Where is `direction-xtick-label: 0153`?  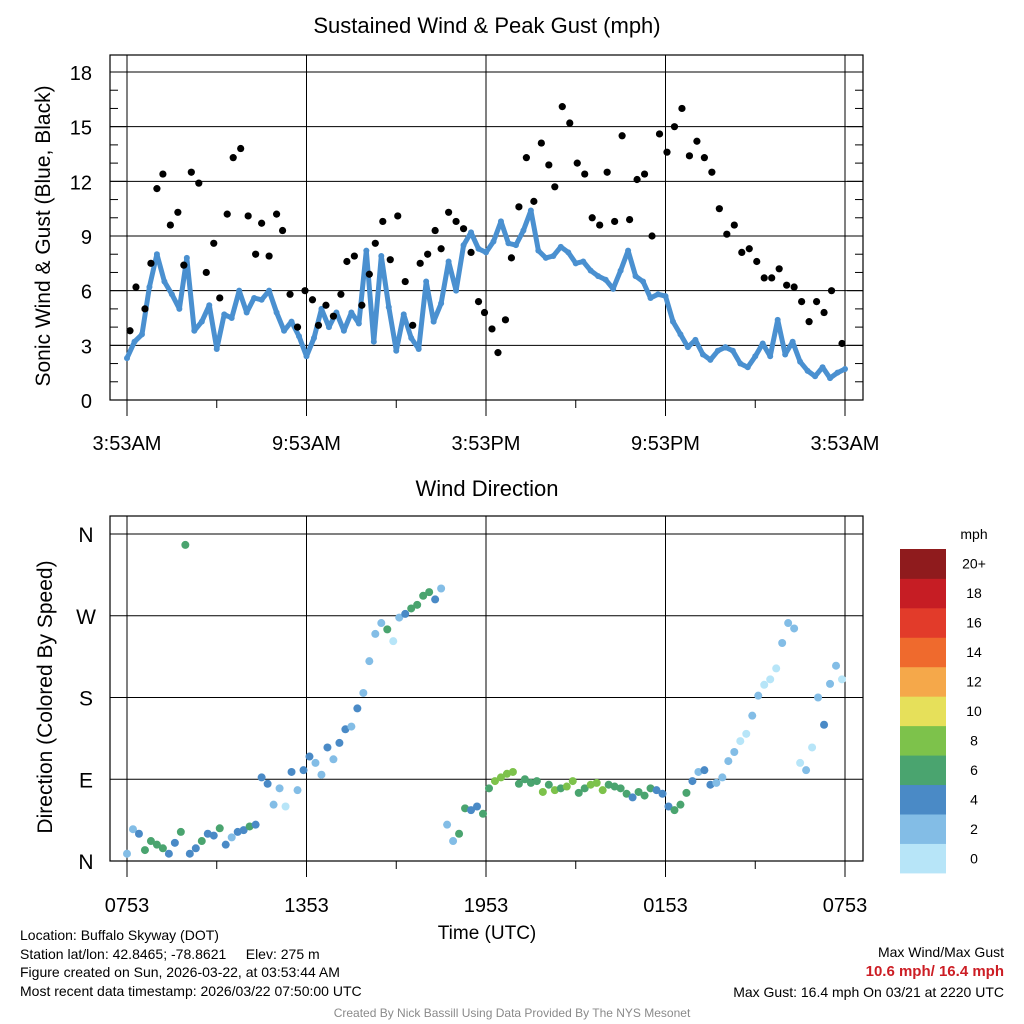 direction-xtick-label: 0153 is located at coordinates (665, 906).